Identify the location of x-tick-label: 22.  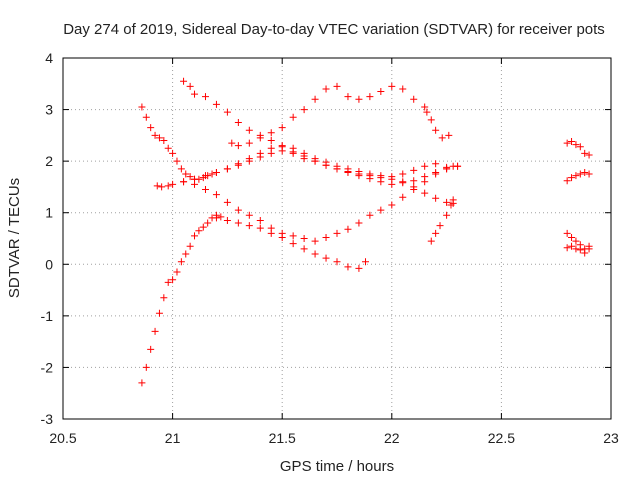
(392, 438).